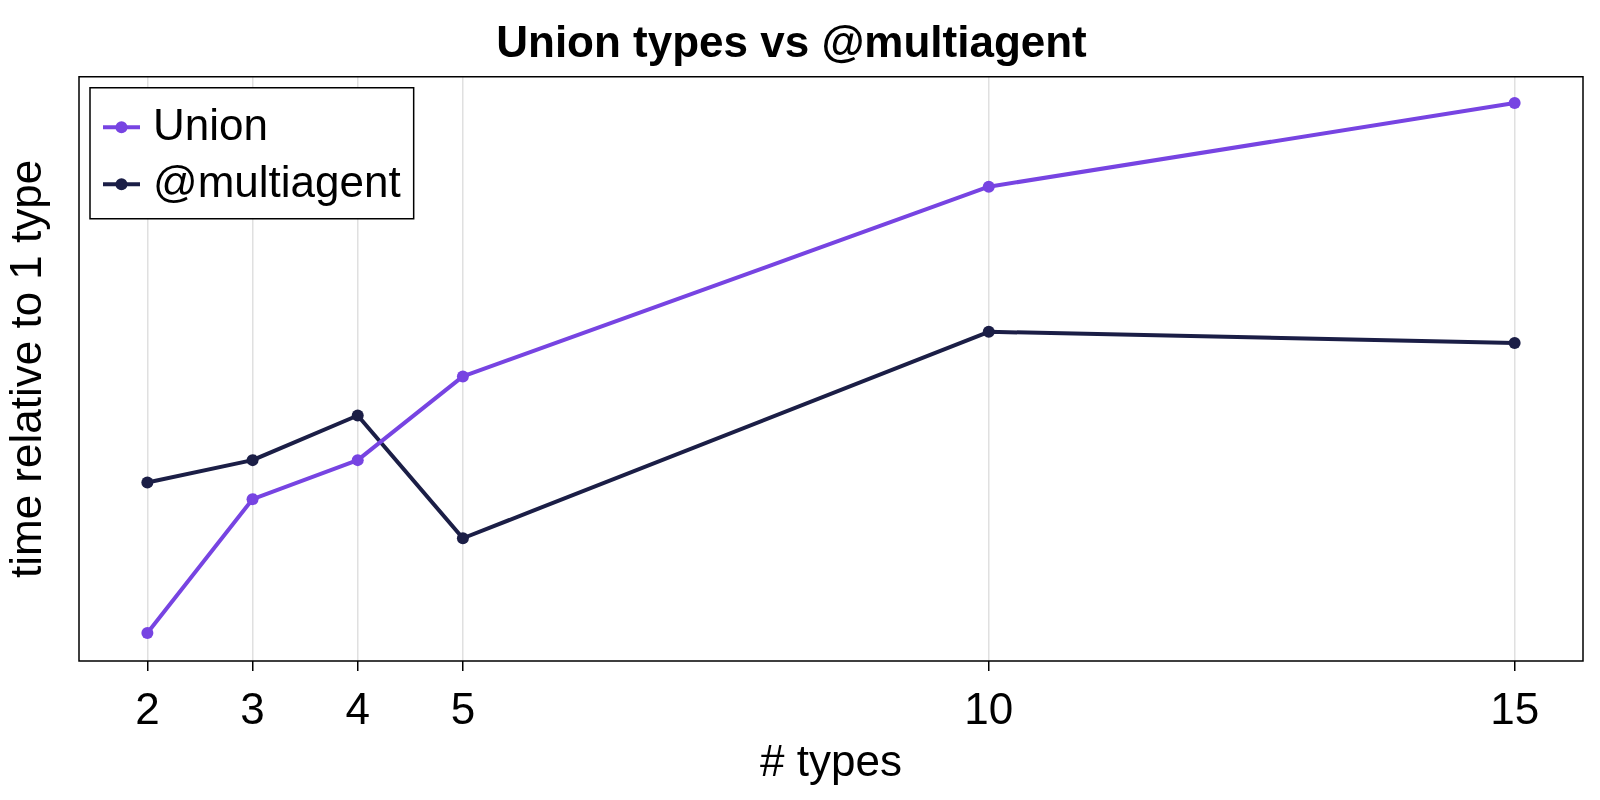 The image size is (1600, 800). Describe the element at coordinates (792, 41) in the screenshot. I see `chart-title: Union types vs @multiagent` at that location.